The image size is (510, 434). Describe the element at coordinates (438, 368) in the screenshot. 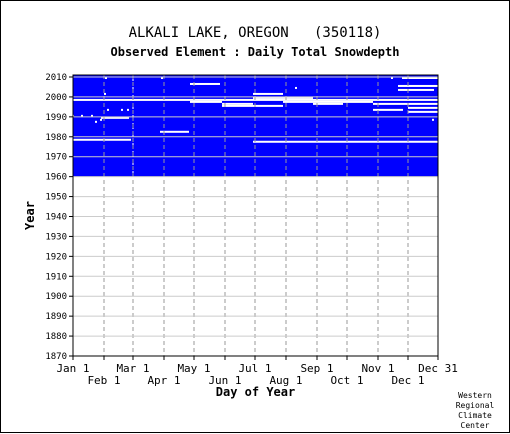

I see `x-tick-label: Dec 31` at that location.